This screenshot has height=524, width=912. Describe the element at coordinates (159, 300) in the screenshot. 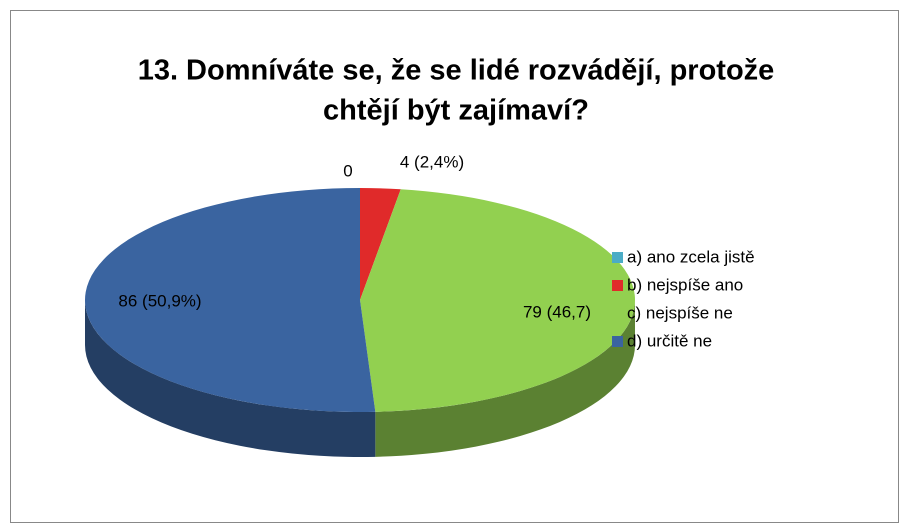

I see `data-label: 86 (50,9%)` at that location.